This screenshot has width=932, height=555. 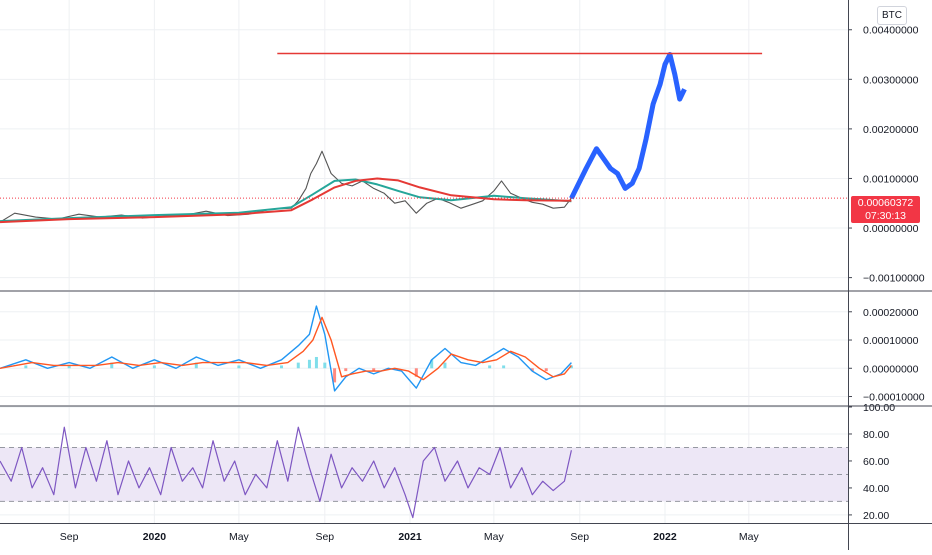 I want to click on last-price-label: 0.00060372 07:30:13, so click(x=885, y=209).